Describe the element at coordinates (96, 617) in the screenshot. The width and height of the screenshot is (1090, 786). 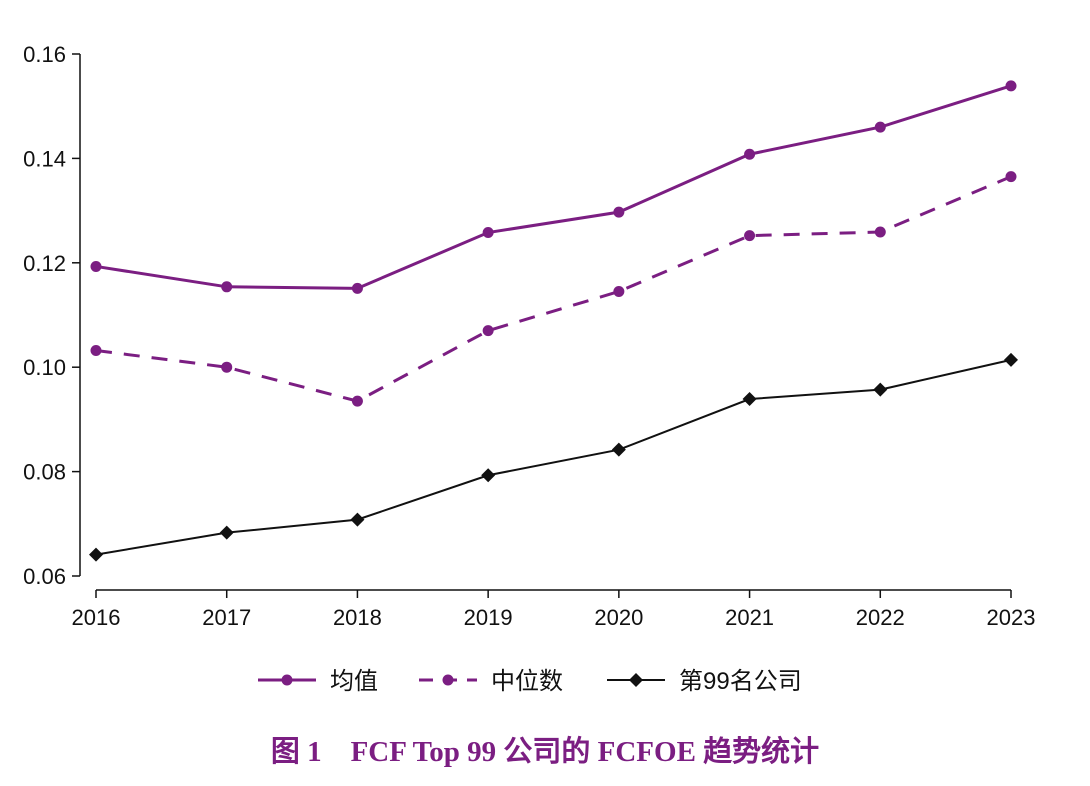
I see `x-tick-label: 2016` at that location.